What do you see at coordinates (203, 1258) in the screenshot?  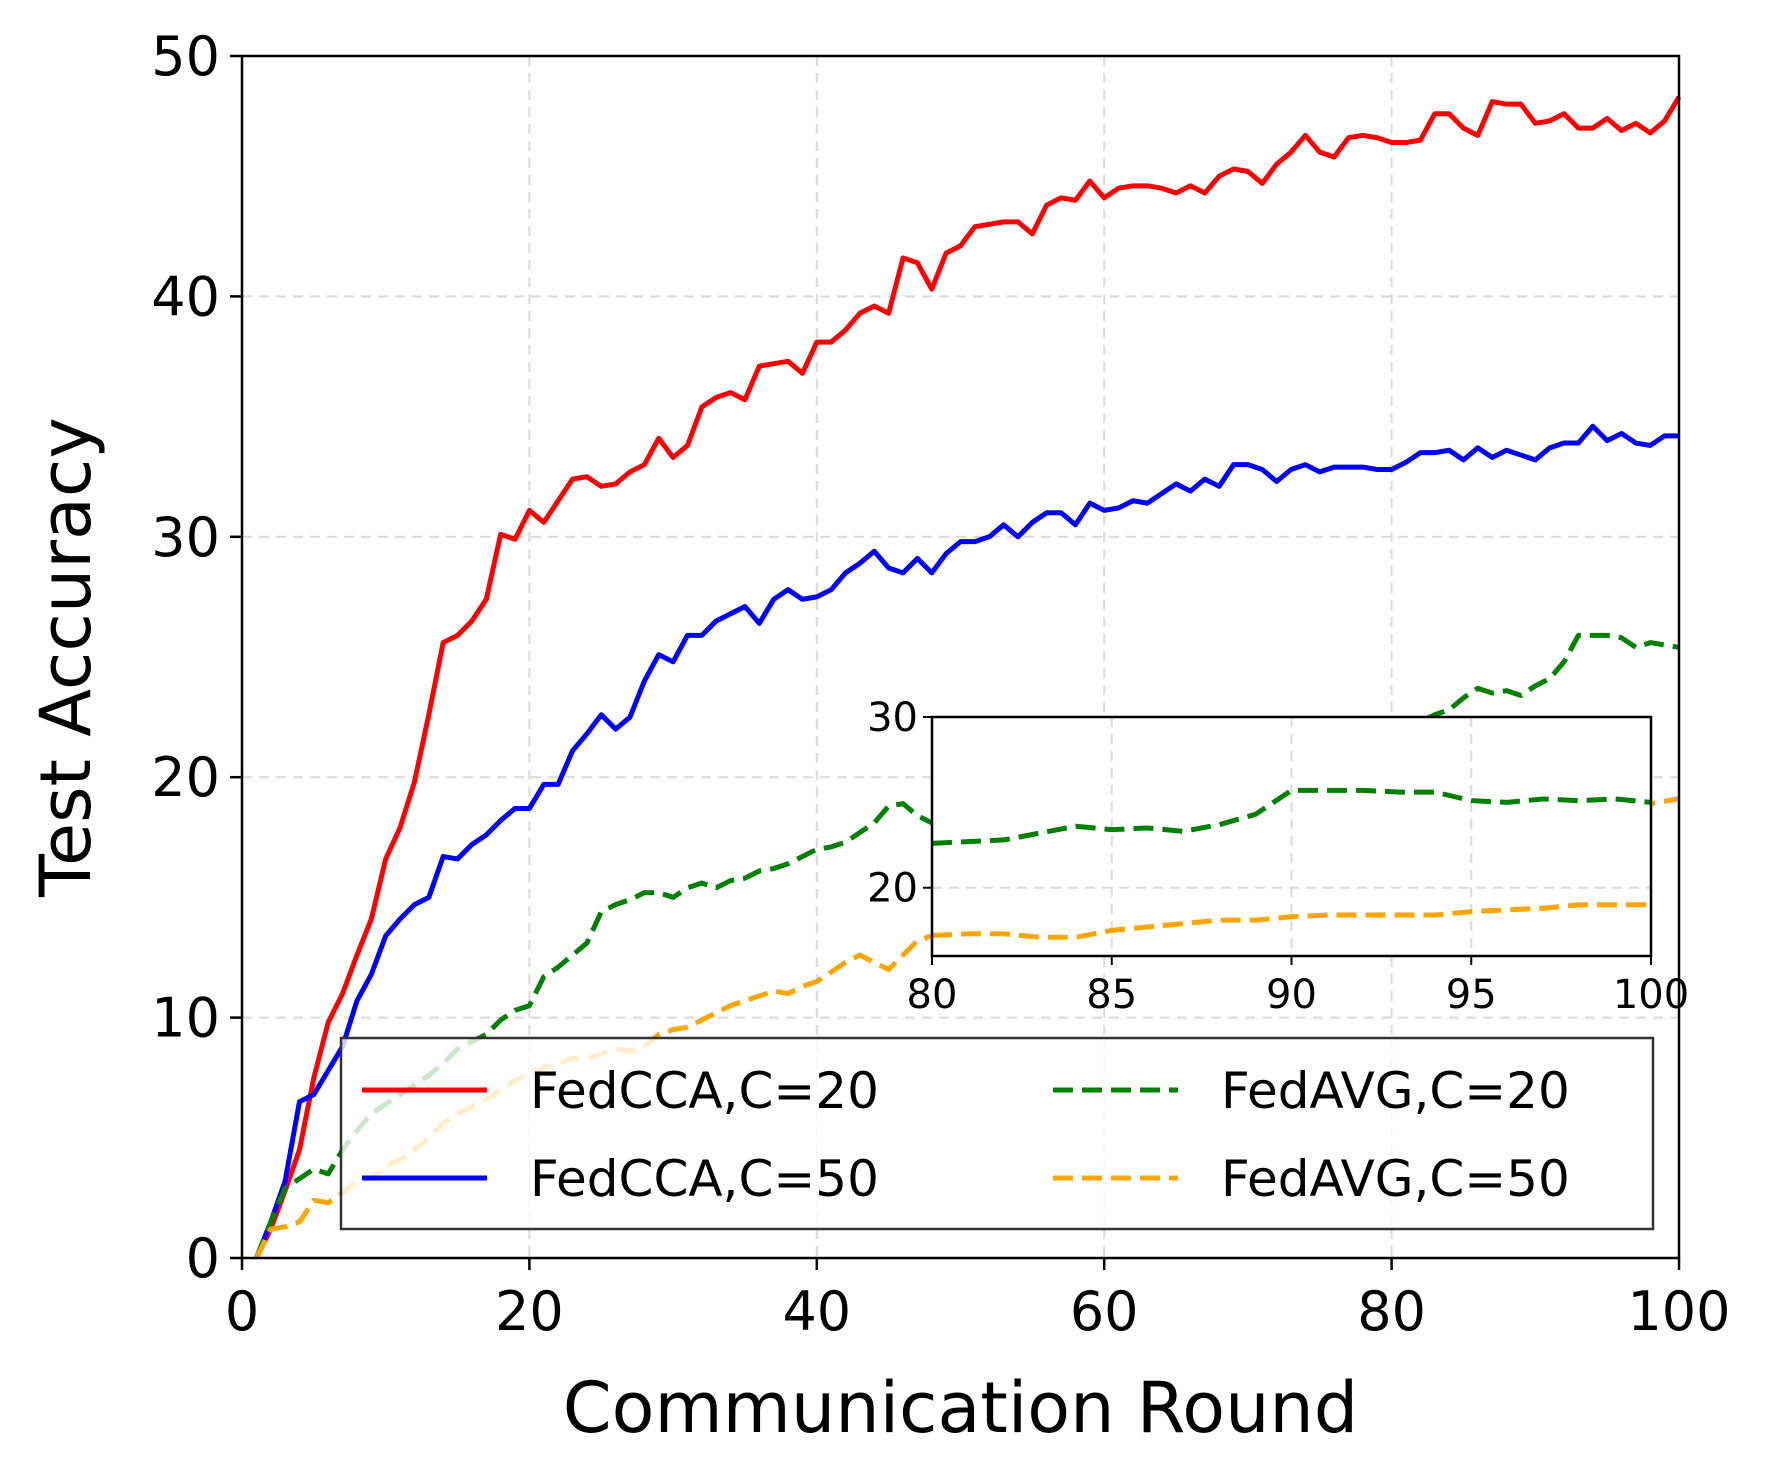 I see `y-tick-label-0: 0` at bounding box center [203, 1258].